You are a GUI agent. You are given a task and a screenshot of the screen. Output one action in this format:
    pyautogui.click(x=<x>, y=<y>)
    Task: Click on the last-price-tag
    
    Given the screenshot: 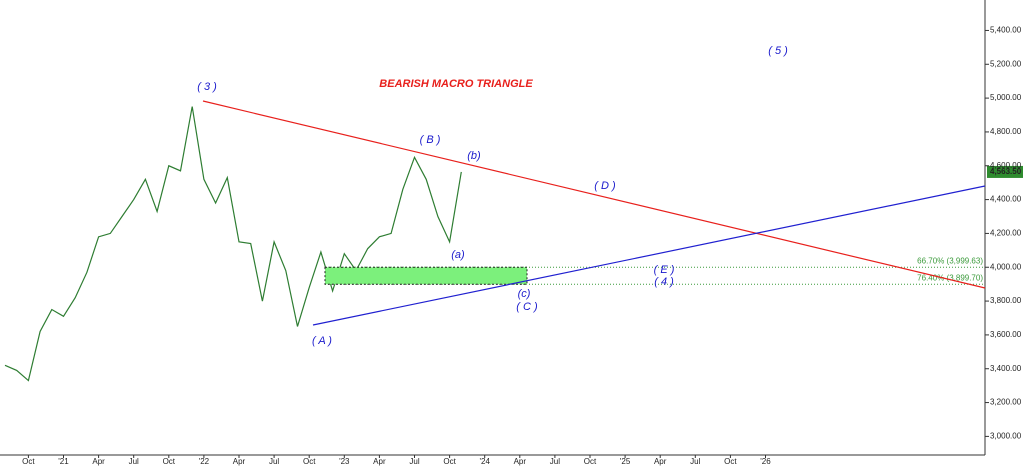 What is the action you would take?
    pyautogui.click(x=1005, y=171)
    